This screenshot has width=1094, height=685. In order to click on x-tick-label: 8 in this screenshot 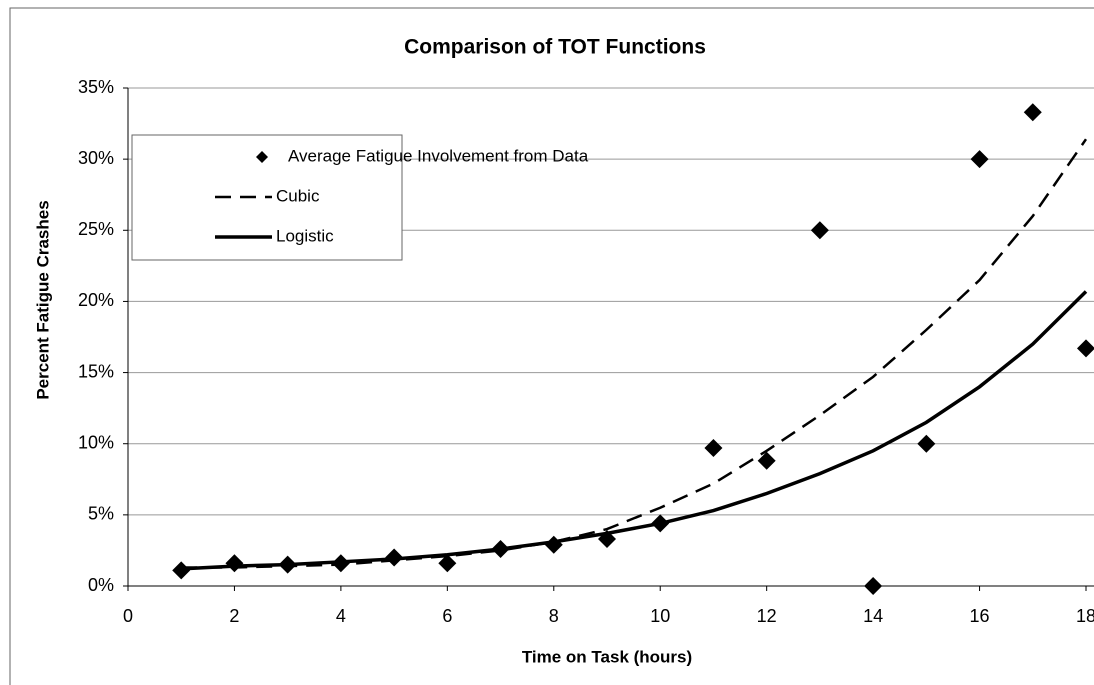, I will do `click(554, 616)`.